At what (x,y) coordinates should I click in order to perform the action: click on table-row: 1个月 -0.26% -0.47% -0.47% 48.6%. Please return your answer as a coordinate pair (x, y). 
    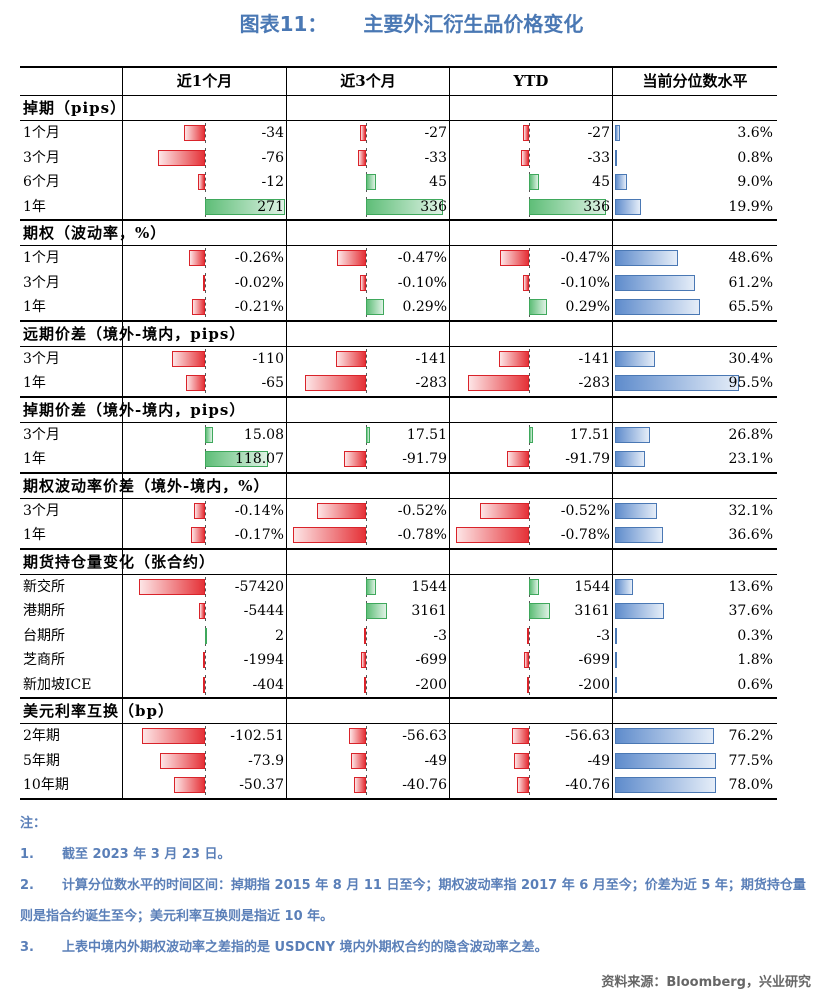
    Looking at the image, I should click on (398, 258).